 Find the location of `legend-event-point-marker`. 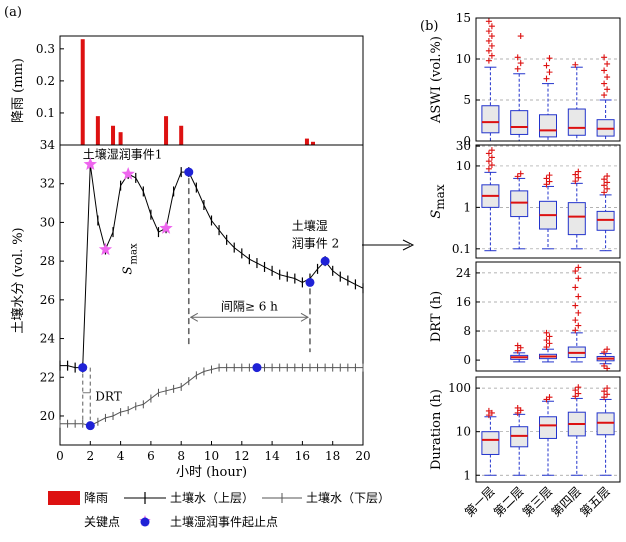

legend-event-point-marker is located at coordinates (145, 522).